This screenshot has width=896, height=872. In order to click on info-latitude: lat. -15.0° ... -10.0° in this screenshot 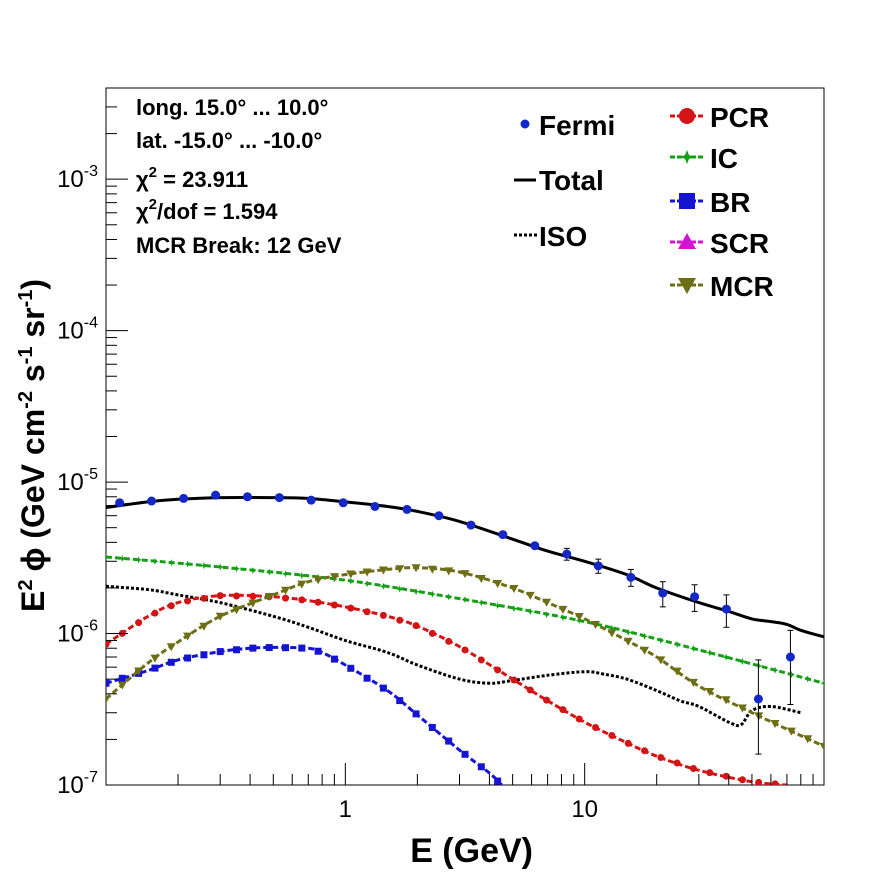, I will do `click(229, 140)`.